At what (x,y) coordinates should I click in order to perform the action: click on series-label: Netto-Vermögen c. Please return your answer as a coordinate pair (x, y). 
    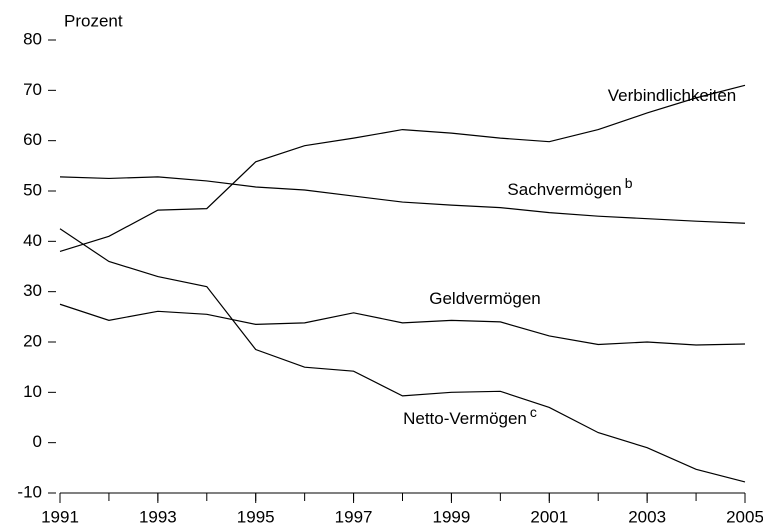
    Looking at the image, I should click on (470, 416).